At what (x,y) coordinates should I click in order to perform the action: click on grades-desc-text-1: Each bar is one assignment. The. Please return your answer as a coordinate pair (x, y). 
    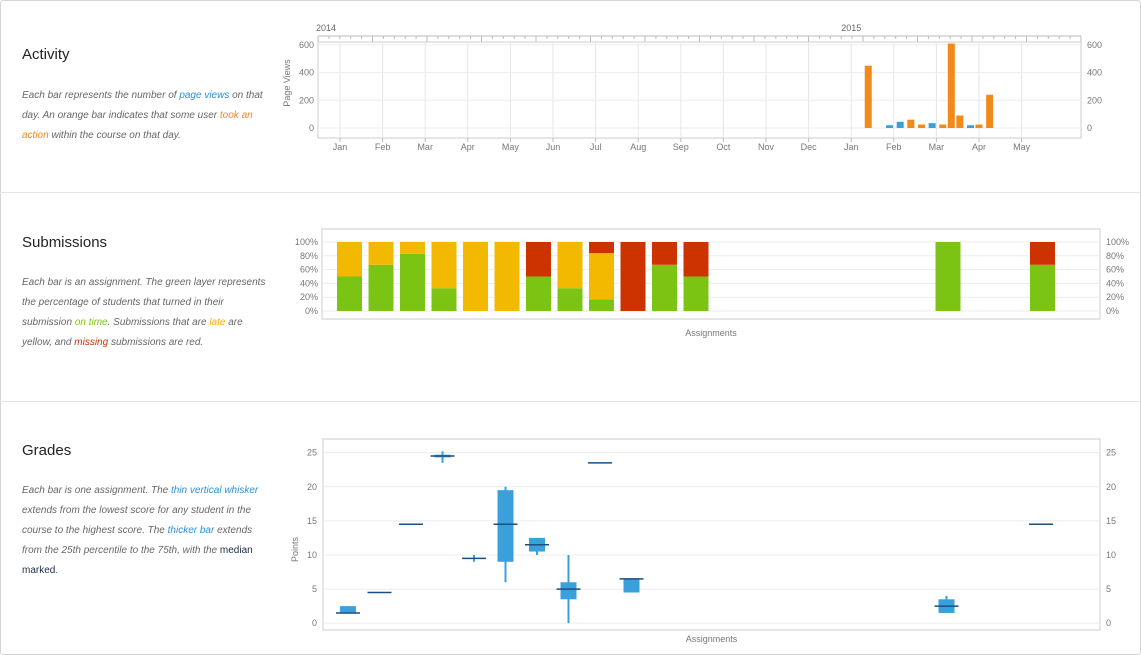
    Looking at the image, I should click on (96, 490).